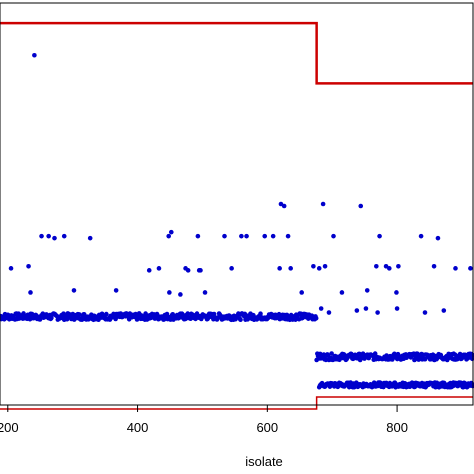  I want to click on x-axis-title: isolate, so click(264, 461).